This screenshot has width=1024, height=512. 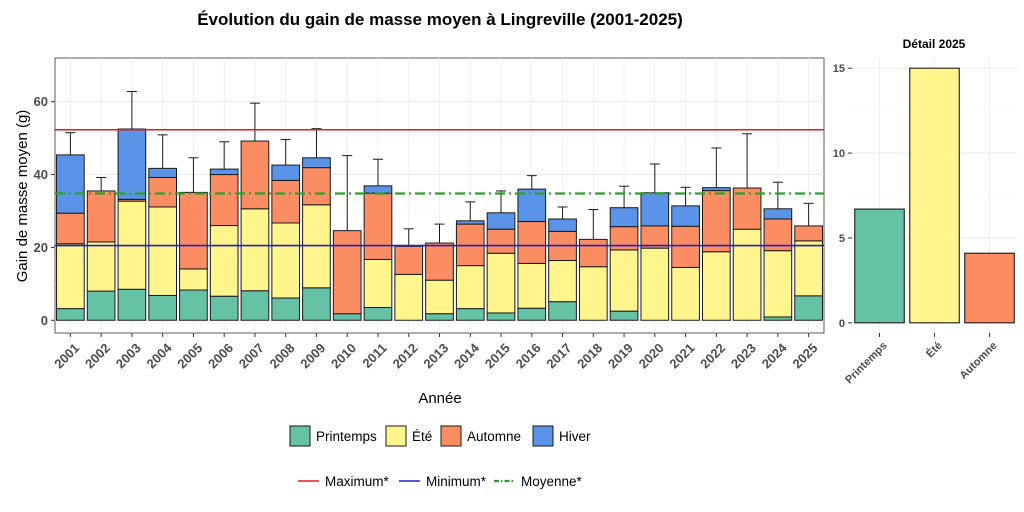 I want to click on legend-label-eté: Été, so click(x=422, y=436).